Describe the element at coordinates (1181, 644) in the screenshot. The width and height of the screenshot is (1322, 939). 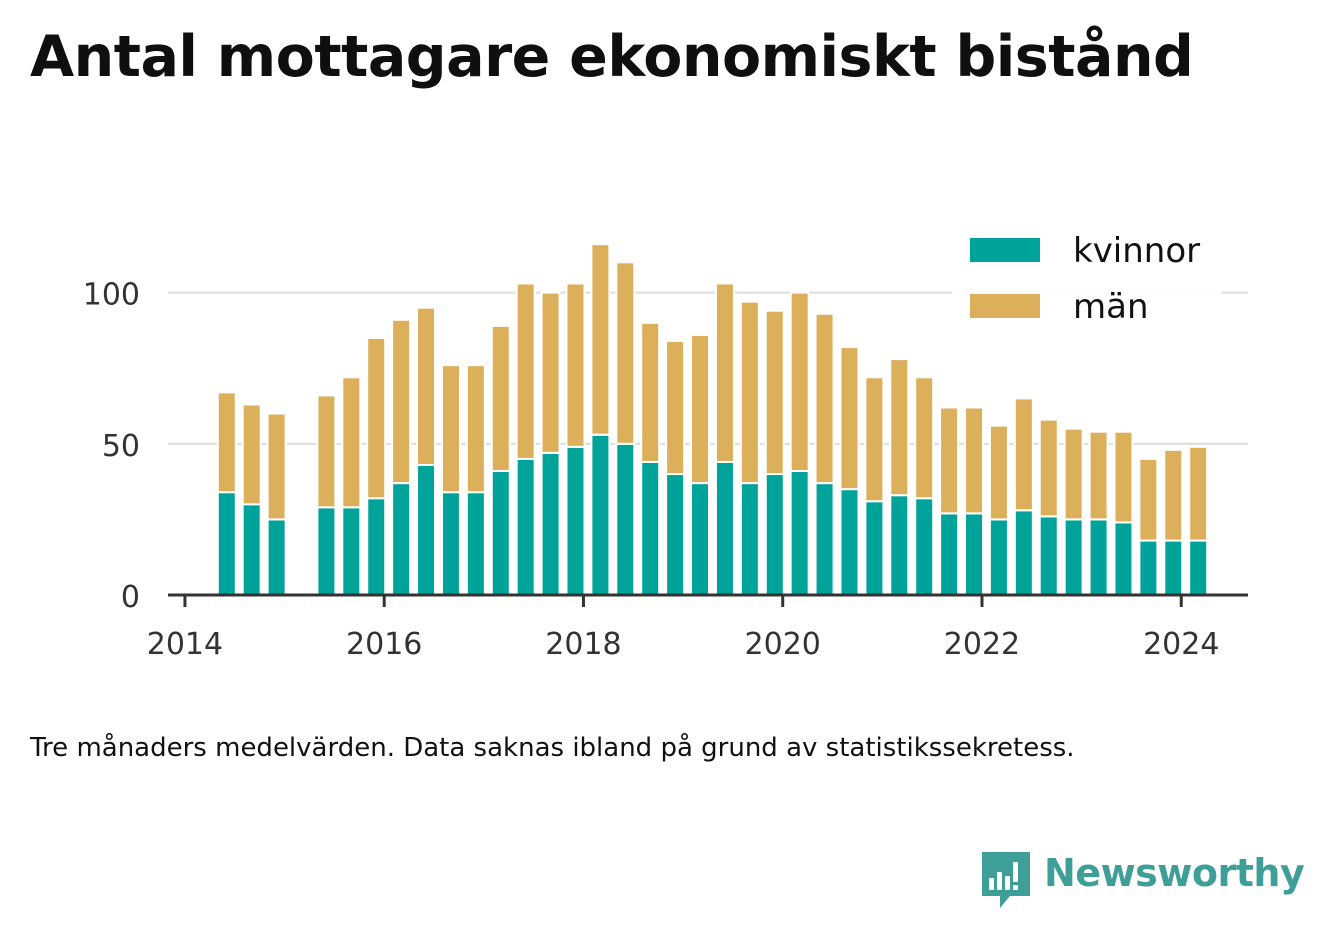
I see `x-tick-label: 2024` at that location.